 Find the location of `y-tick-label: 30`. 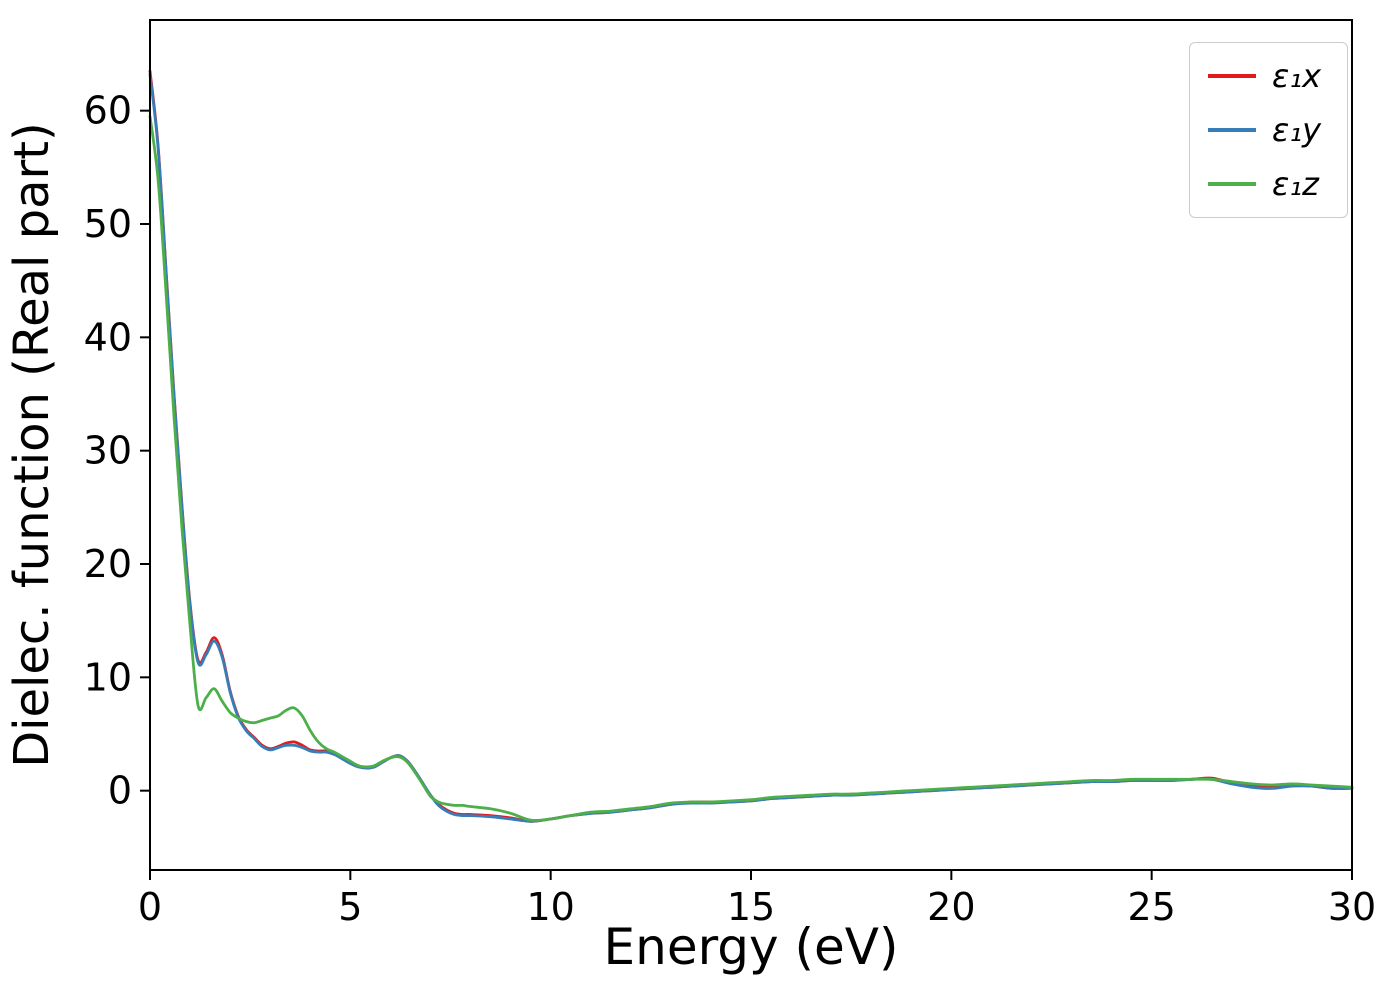

y-tick-label: 30 is located at coordinates (108, 451).